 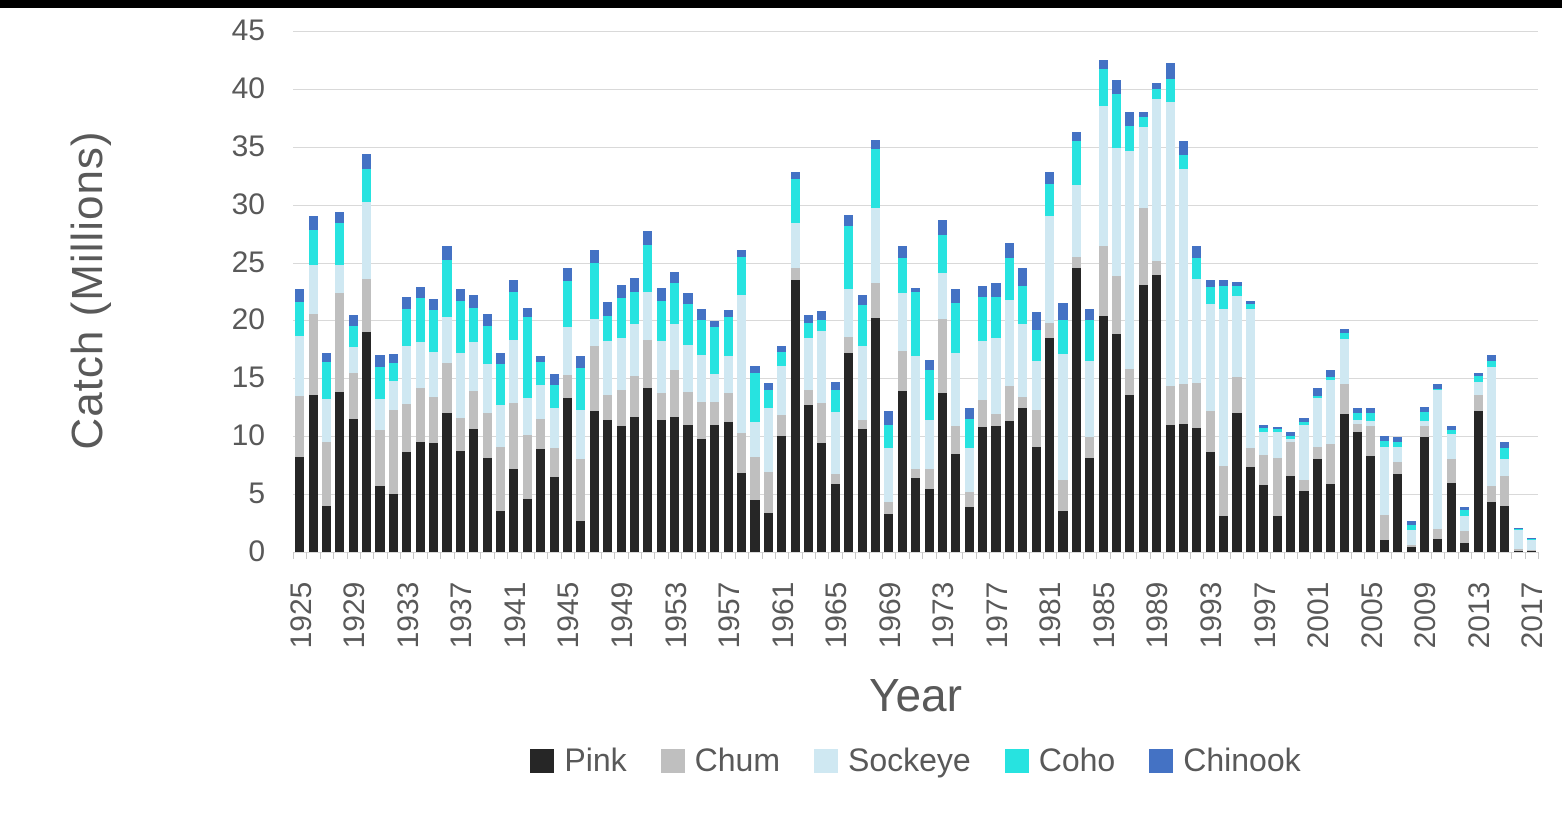 What do you see at coordinates (1063, 417) in the screenshot?
I see `bar-segment-sockeye-1982` at bounding box center [1063, 417].